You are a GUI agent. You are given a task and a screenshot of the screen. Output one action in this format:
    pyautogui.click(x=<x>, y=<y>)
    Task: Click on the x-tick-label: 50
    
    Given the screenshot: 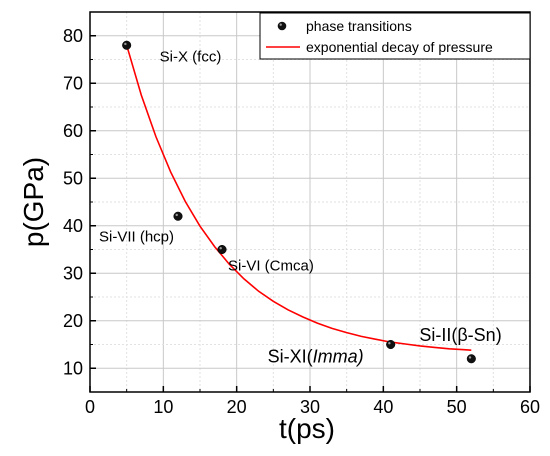 What is the action you would take?
    pyautogui.click(x=457, y=407)
    